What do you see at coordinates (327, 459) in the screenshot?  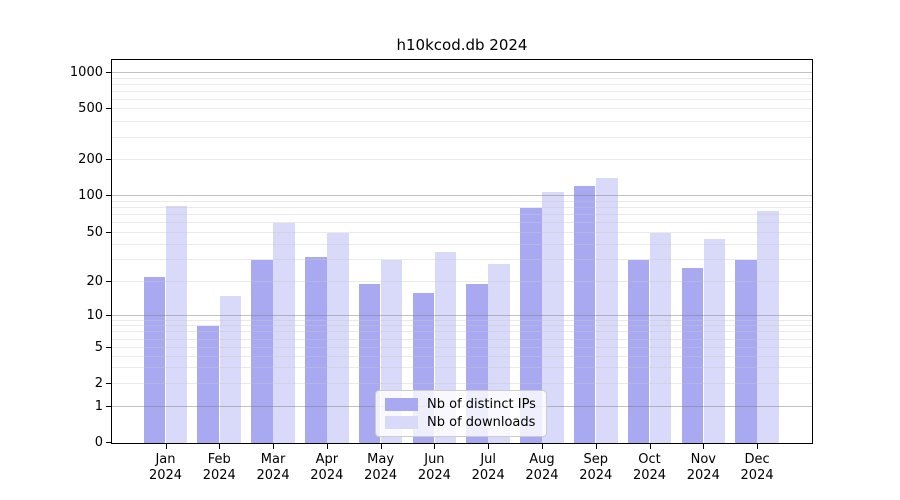 I see `x-tick-month: Apr` at bounding box center [327, 459].